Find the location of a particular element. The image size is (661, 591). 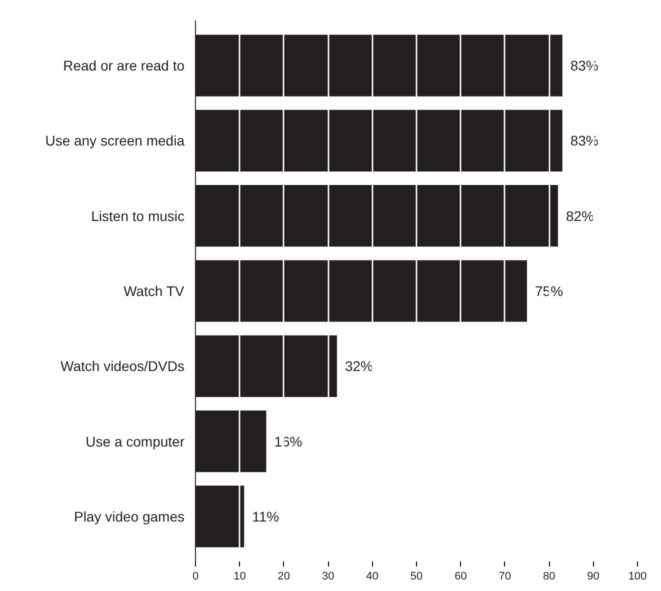

x-tick-label: 90 is located at coordinates (593, 576).